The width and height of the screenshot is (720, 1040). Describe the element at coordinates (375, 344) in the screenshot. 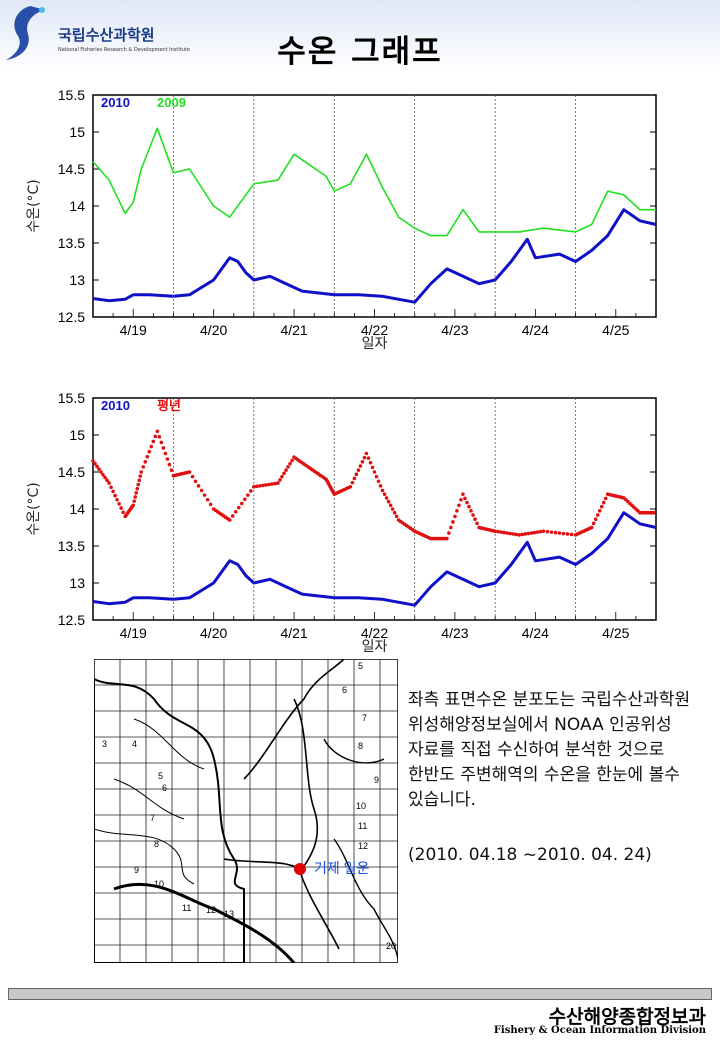

I see `x-axis-label: 일자` at that location.